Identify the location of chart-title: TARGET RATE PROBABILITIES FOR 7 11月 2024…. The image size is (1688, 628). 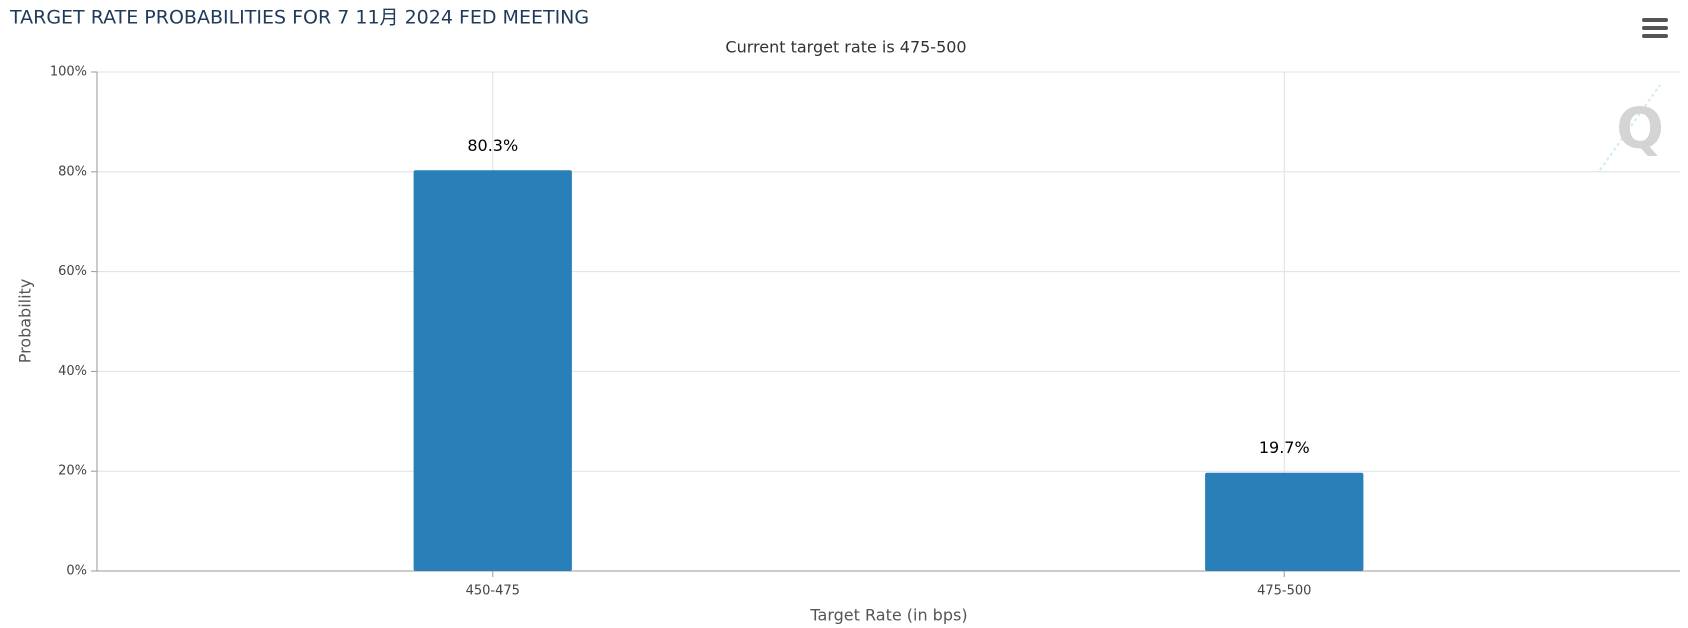
(299, 18).